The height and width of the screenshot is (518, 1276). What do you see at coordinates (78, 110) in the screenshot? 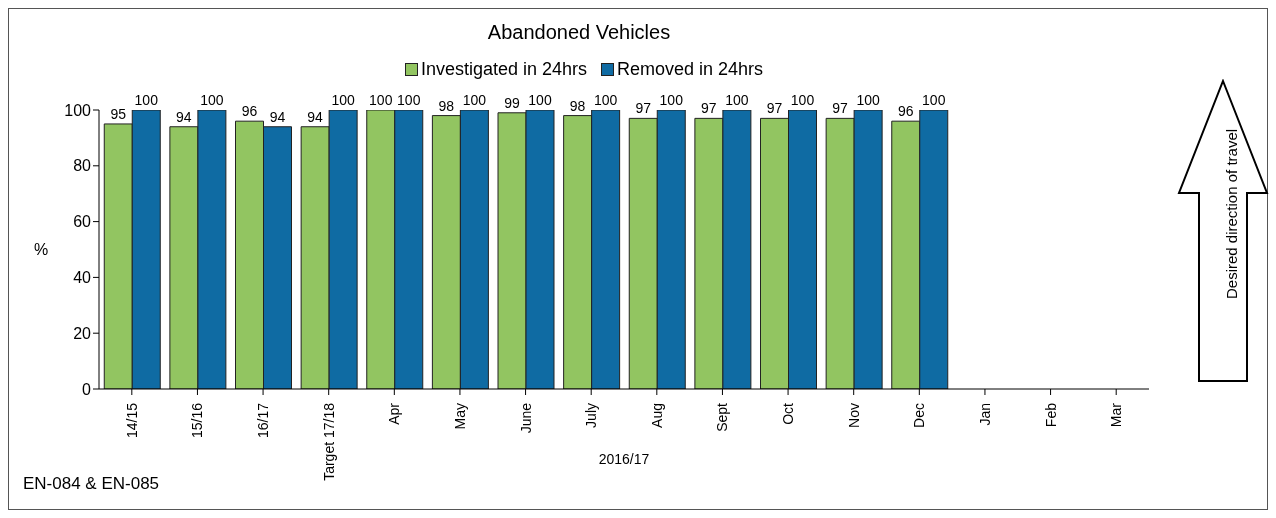
I see `y-tick-label: 100` at bounding box center [78, 110].